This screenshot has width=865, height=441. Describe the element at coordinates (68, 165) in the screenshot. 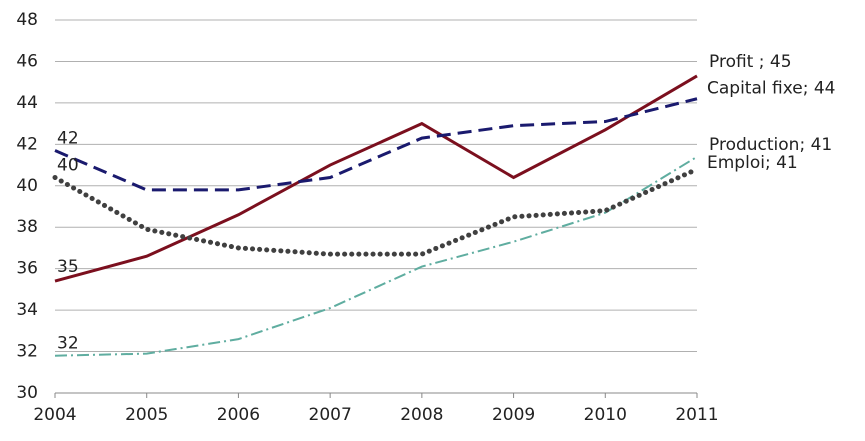

I see `data-label: 40` at that location.